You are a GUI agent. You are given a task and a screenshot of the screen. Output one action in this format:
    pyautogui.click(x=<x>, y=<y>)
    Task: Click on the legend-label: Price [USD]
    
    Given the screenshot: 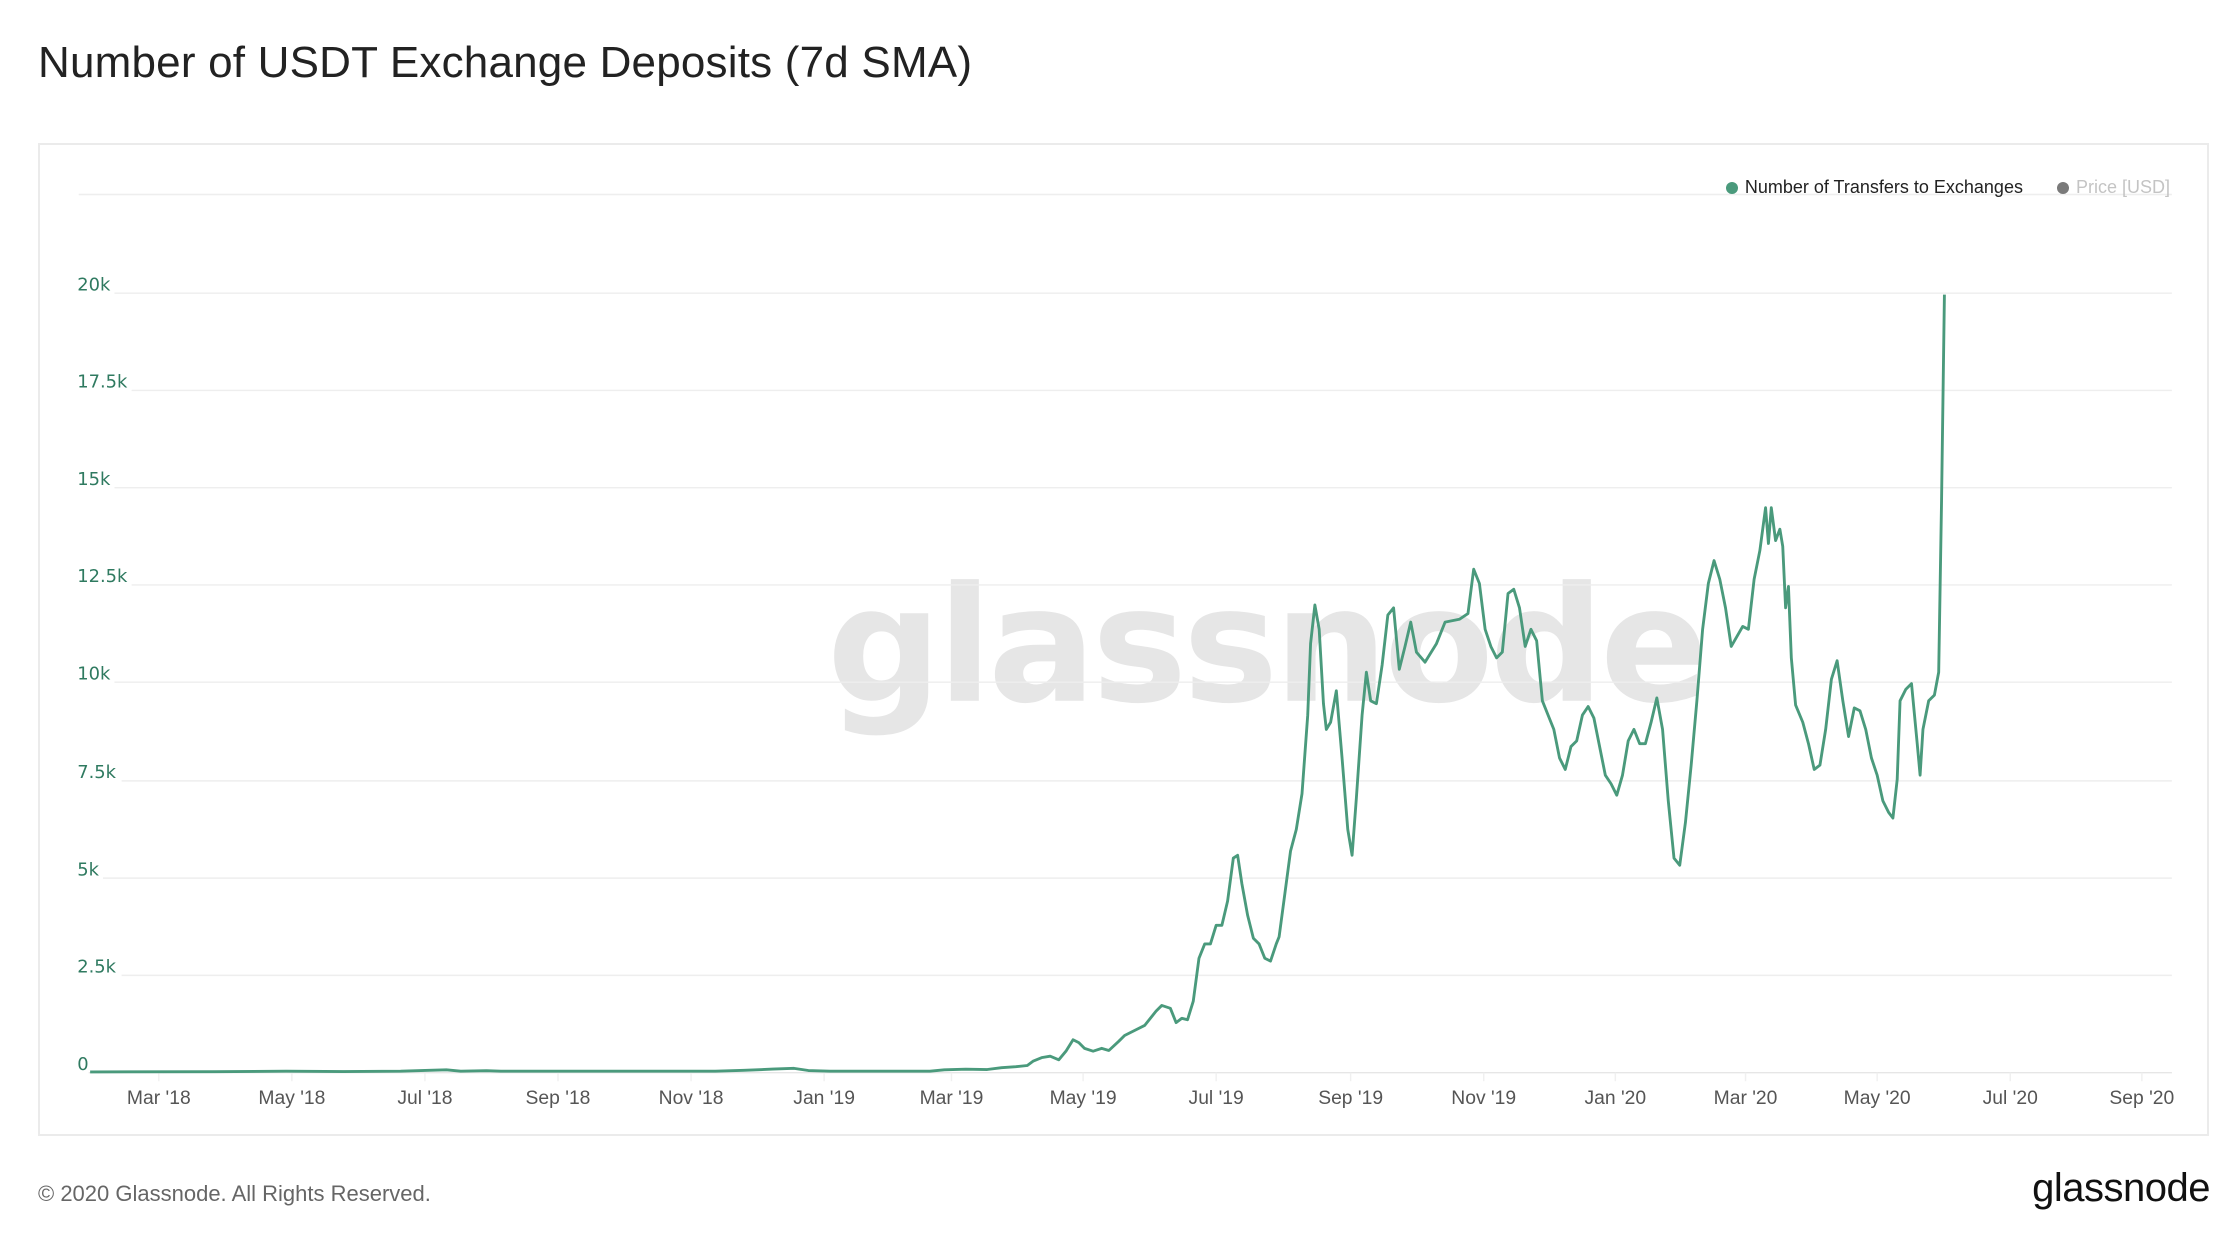 What is the action you would take?
    pyautogui.click(x=2122, y=187)
    